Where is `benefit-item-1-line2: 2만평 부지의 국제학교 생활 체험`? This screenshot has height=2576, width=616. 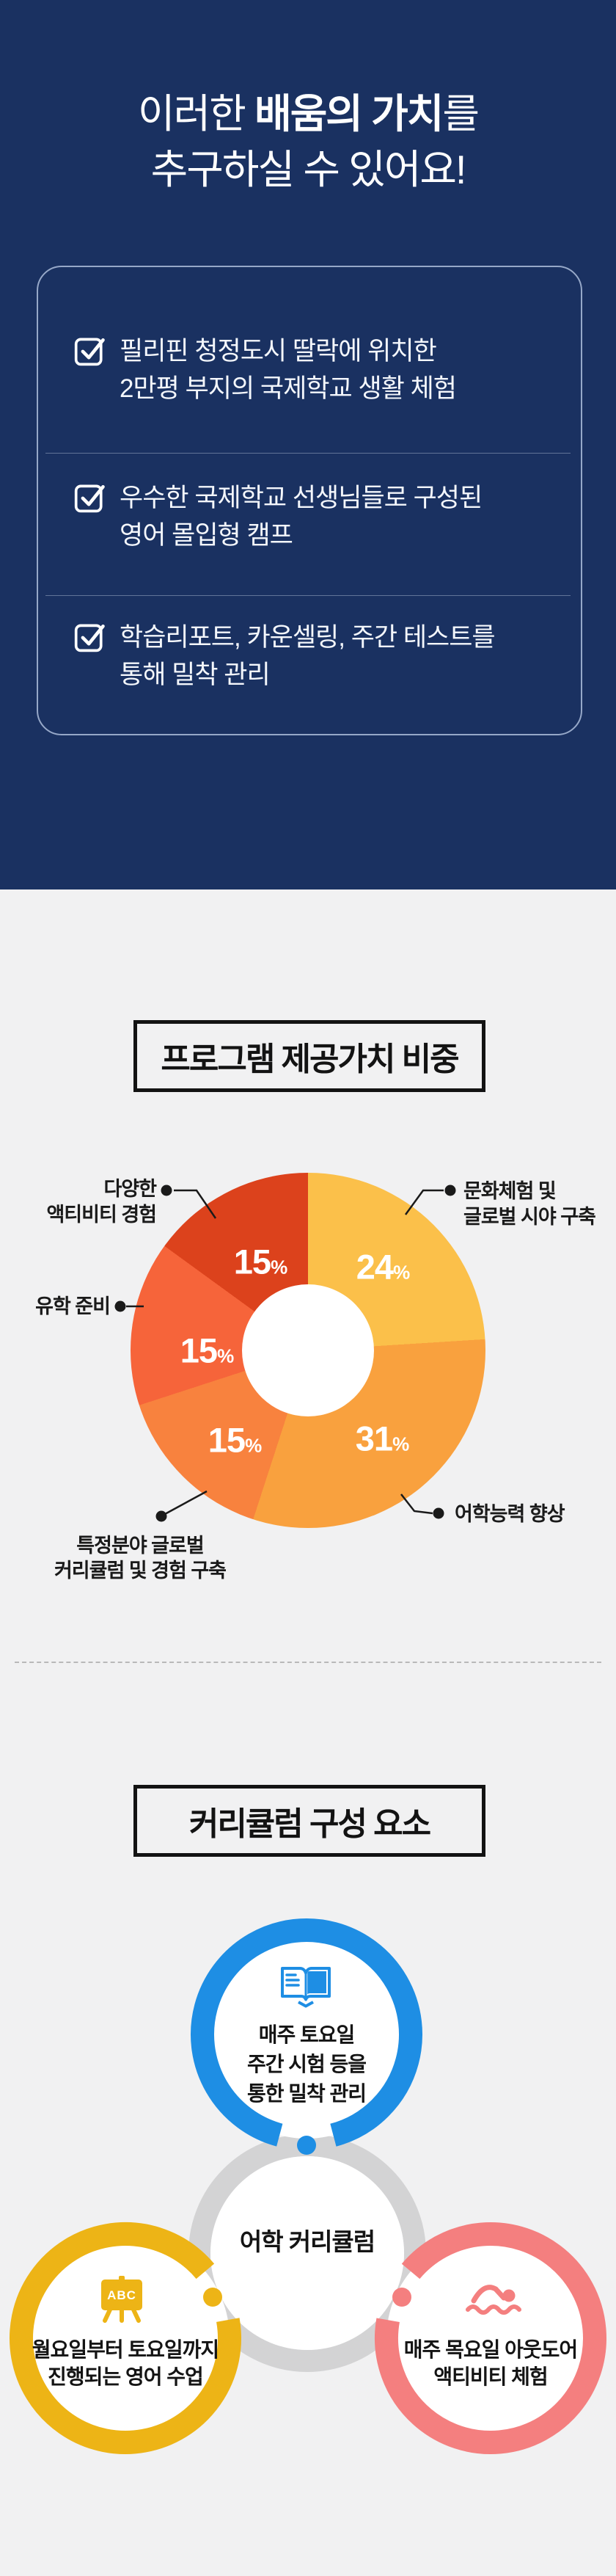
benefit-item-1-line2: 2만평 부지의 국제학교 생활 체험 is located at coordinates (288, 388).